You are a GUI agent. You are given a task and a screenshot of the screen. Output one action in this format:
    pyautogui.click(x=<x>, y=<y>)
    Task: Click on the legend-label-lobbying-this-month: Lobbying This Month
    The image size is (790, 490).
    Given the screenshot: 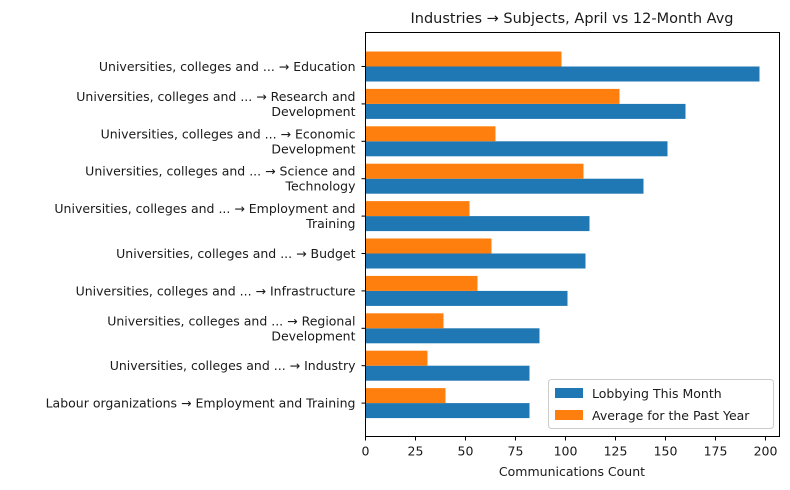 What is the action you would take?
    pyautogui.click(x=657, y=393)
    